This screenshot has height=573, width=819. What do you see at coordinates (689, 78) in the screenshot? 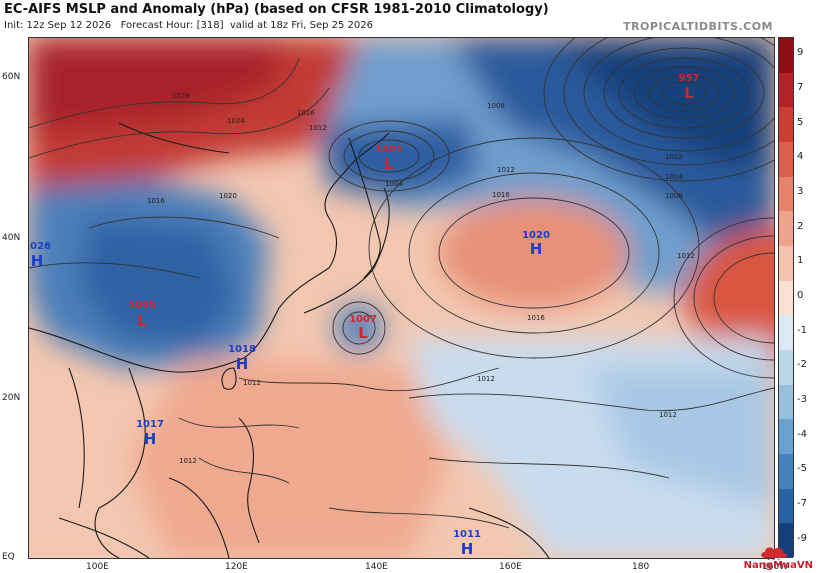
I see `center-value: 957` at bounding box center [689, 78].